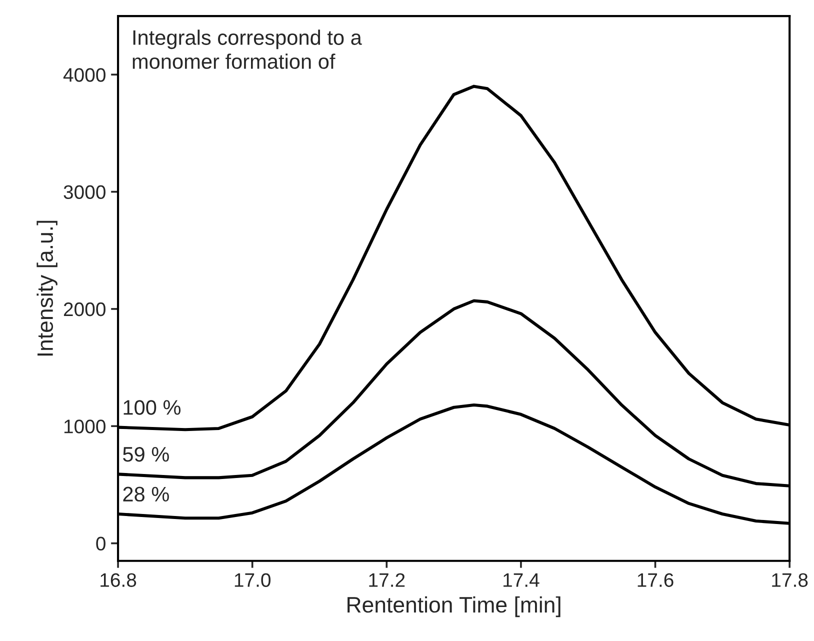 This screenshot has width=814, height=641. I want to click on series-label: 28 %, so click(146, 494).